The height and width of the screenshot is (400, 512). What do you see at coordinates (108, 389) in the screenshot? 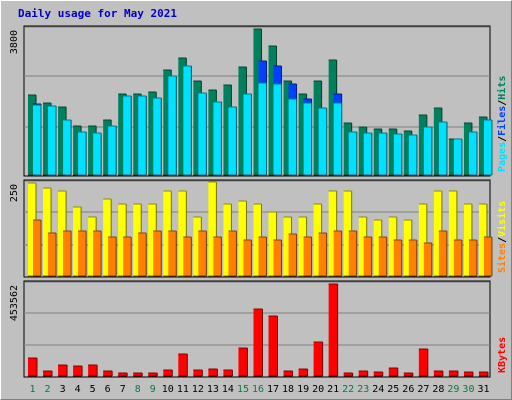
I see `x-tick-label: 6` at bounding box center [108, 389].